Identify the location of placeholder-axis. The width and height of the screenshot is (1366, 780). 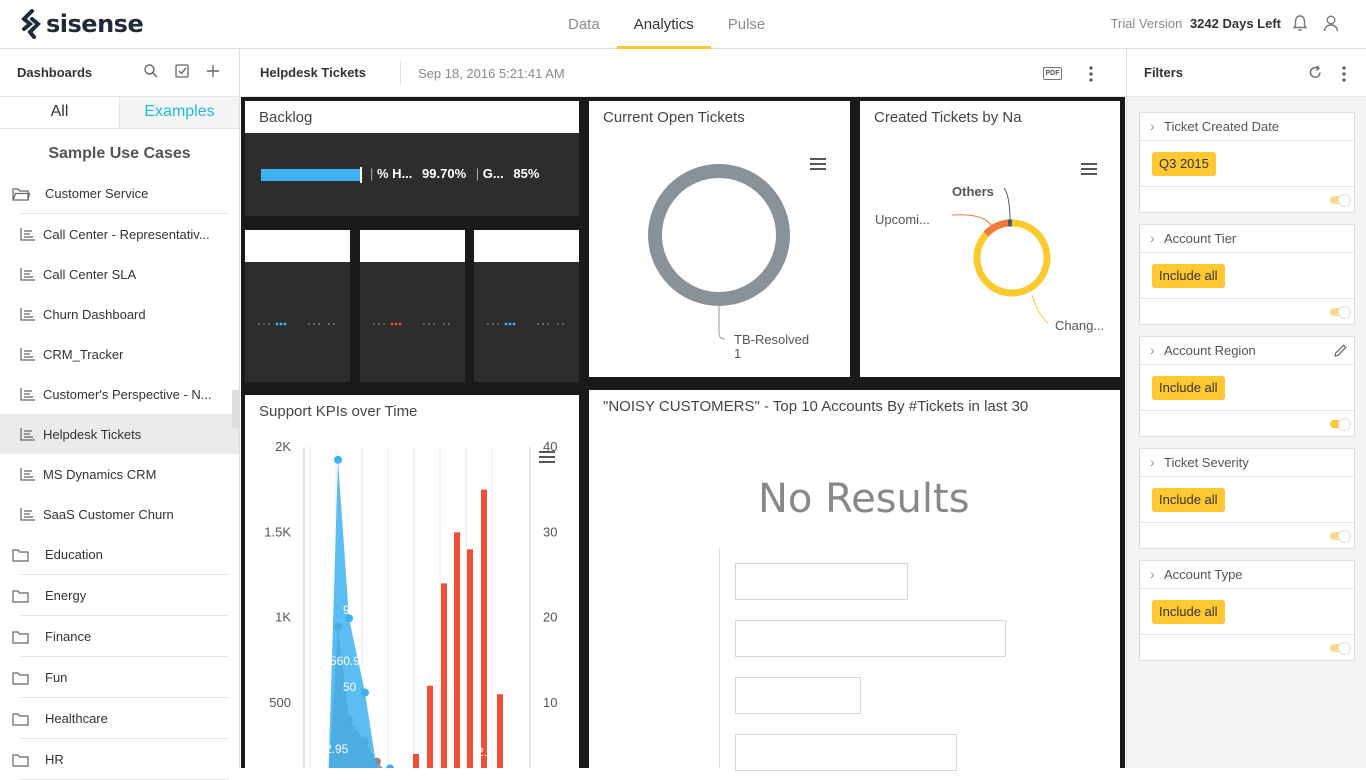
(719, 658).